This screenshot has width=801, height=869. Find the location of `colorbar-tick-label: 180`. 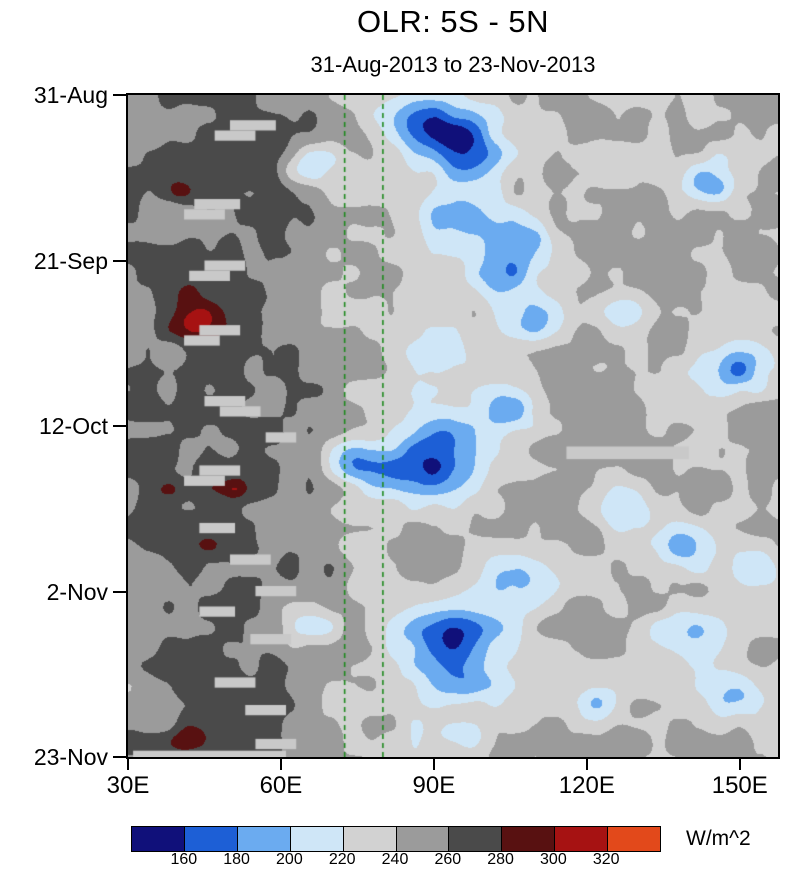

colorbar-tick-label: 180 is located at coordinates (236, 859).